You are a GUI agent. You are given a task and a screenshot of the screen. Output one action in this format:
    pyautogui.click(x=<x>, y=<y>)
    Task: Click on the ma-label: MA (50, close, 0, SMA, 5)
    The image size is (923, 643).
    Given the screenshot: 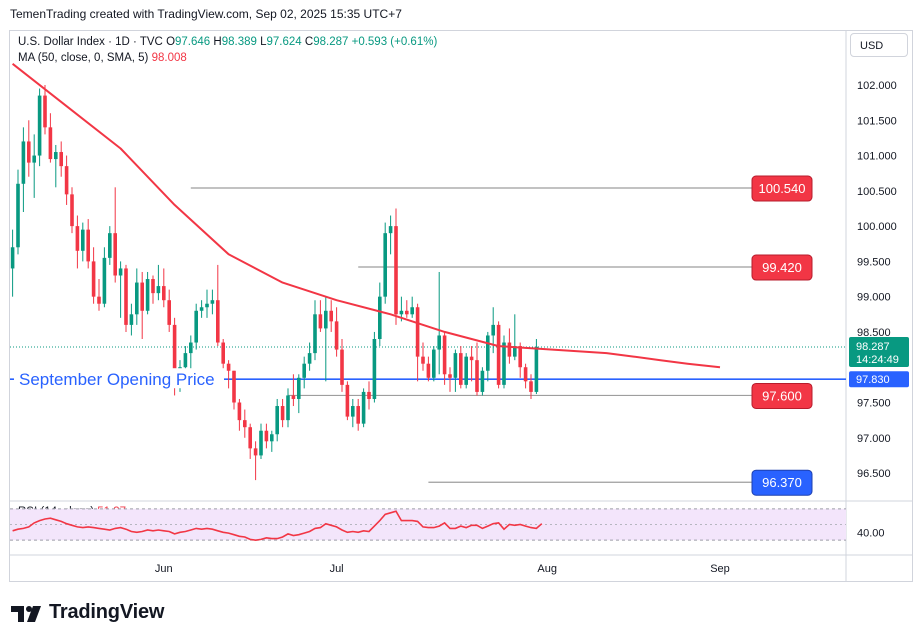 What is the action you would take?
    pyautogui.click(x=83, y=58)
    